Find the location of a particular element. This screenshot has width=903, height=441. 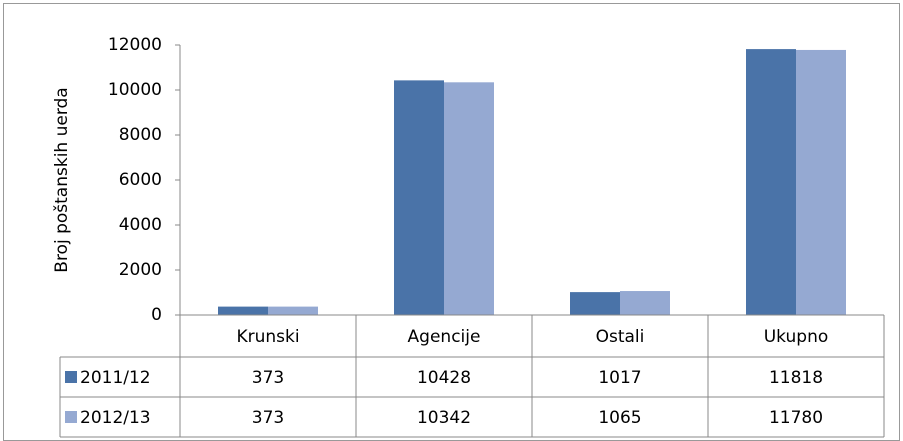

x-tick-label: Ostali is located at coordinates (620, 337).